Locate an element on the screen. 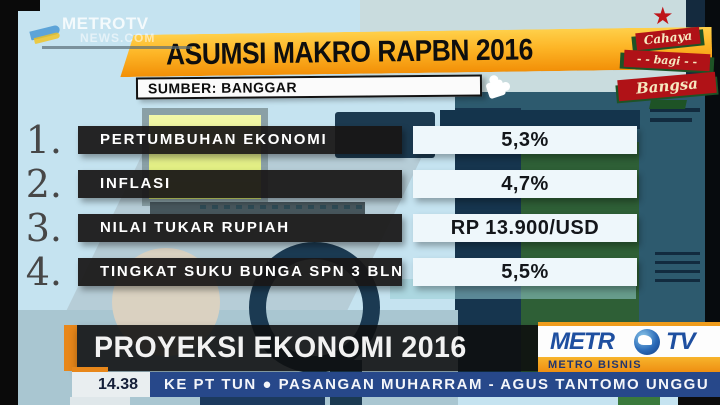 Image resolution: width=720 pixels, height=405 pixels. bezel-top is located at coordinates (20, 5).